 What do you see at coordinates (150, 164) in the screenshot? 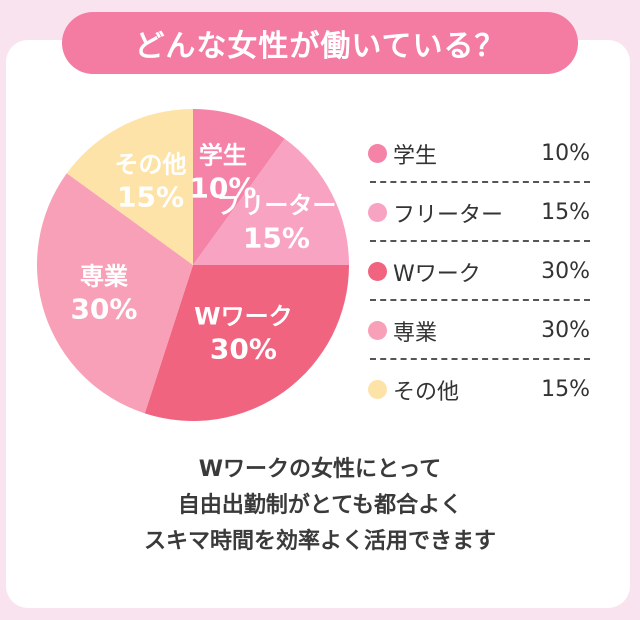
I see `pie-label-name: その他` at bounding box center [150, 164].